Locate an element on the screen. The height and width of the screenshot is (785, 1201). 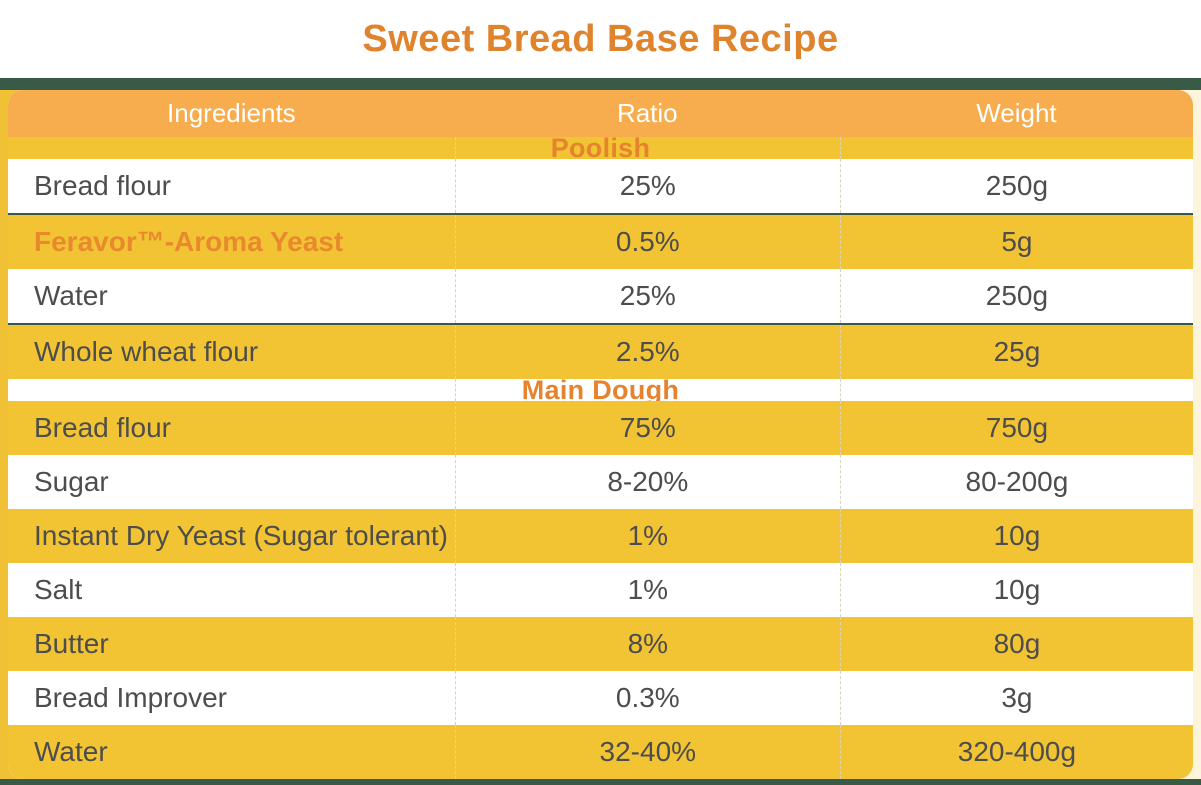
column-header-weight: Weight is located at coordinates (1016, 113).